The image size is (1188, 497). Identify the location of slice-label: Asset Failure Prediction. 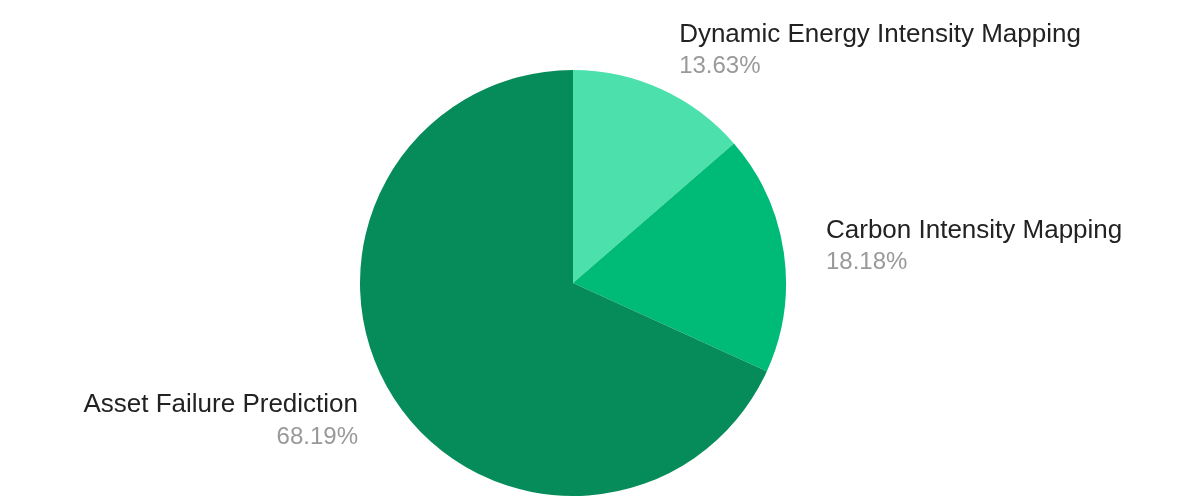
(221, 403).